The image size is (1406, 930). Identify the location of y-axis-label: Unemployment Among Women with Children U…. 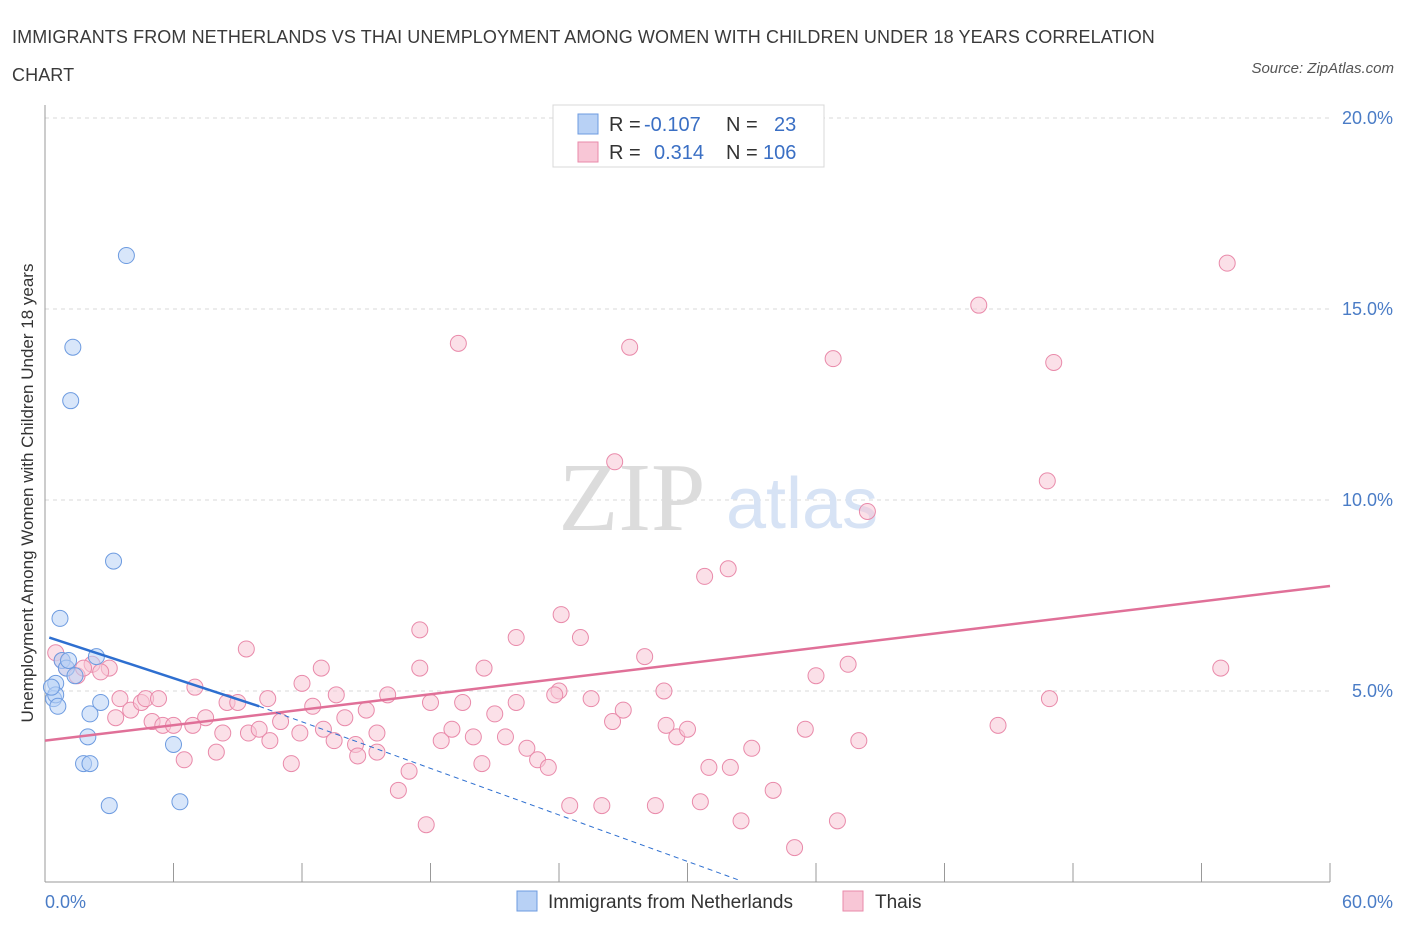
(27, 493).